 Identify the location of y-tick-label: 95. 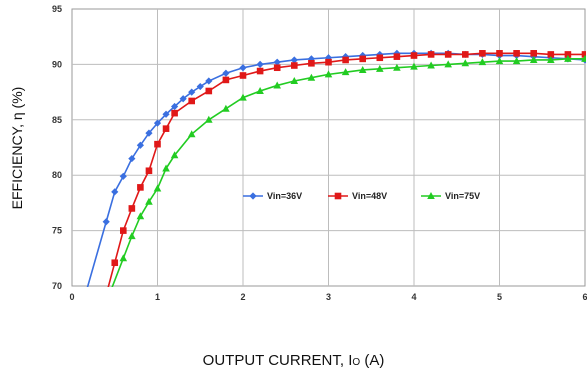
(57, 9).